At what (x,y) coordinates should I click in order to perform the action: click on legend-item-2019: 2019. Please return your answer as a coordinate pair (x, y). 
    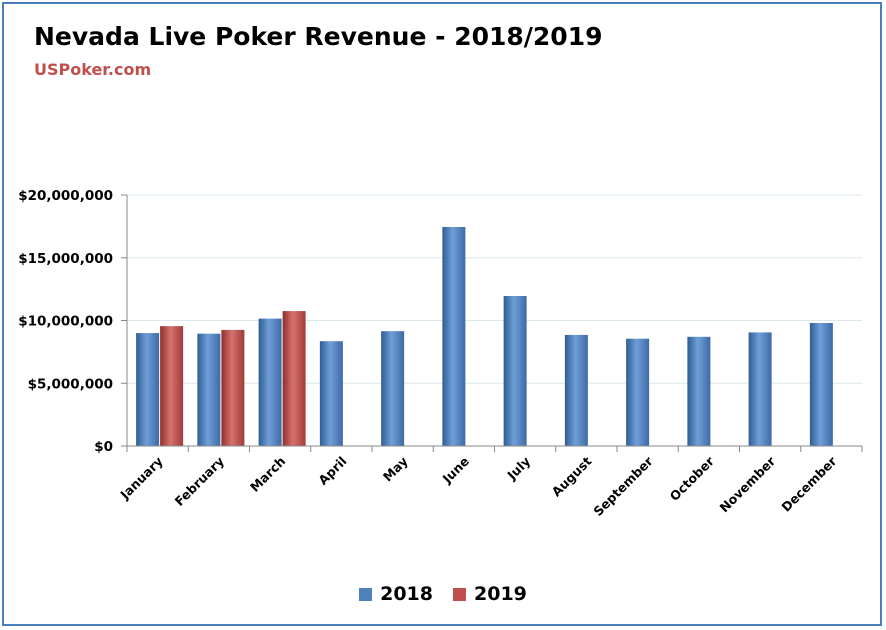
    Looking at the image, I should click on (490, 594).